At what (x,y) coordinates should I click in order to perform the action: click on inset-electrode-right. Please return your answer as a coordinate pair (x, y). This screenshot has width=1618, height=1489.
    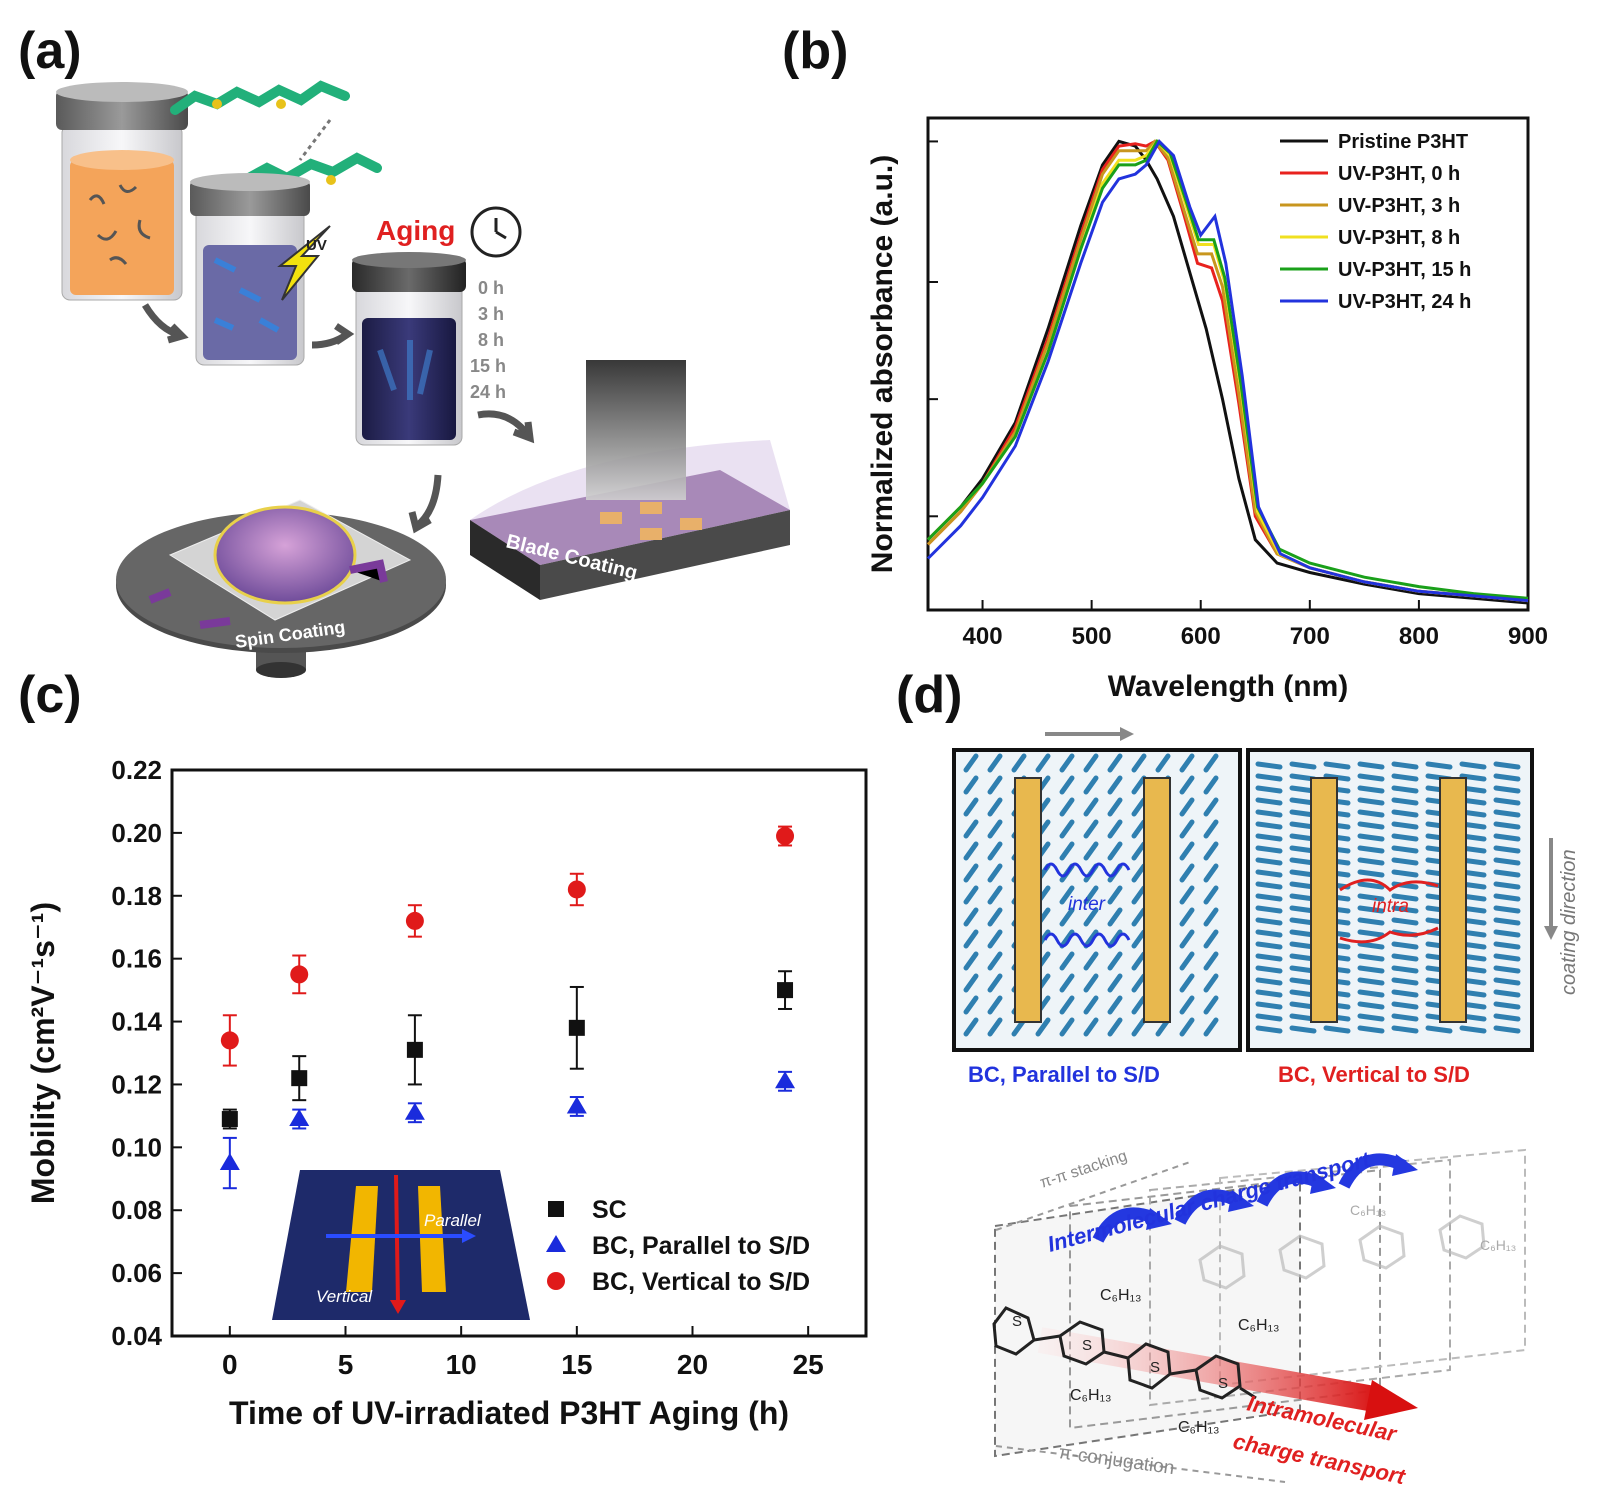
    Looking at the image, I should click on (432, 1239).